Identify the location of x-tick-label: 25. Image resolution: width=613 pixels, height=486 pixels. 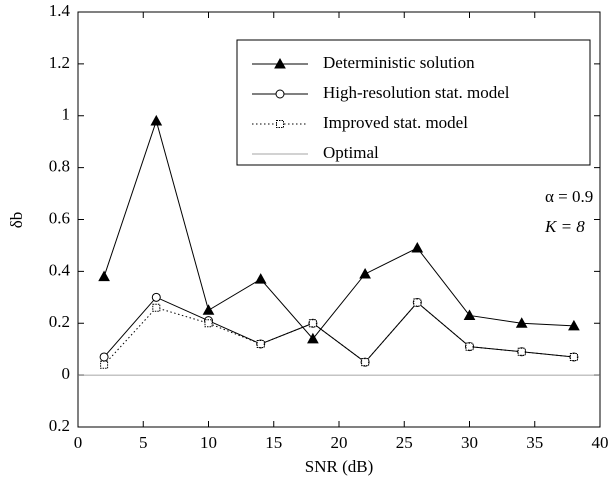
(404, 442).